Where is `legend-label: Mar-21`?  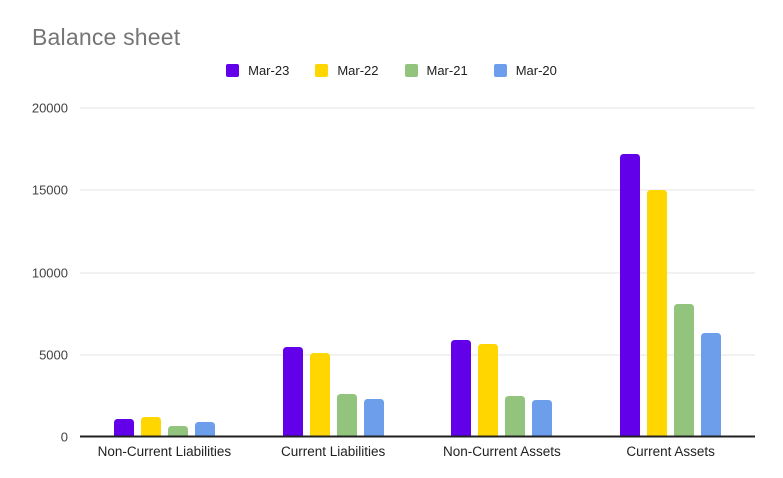 legend-label: Mar-21 is located at coordinates (447, 70).